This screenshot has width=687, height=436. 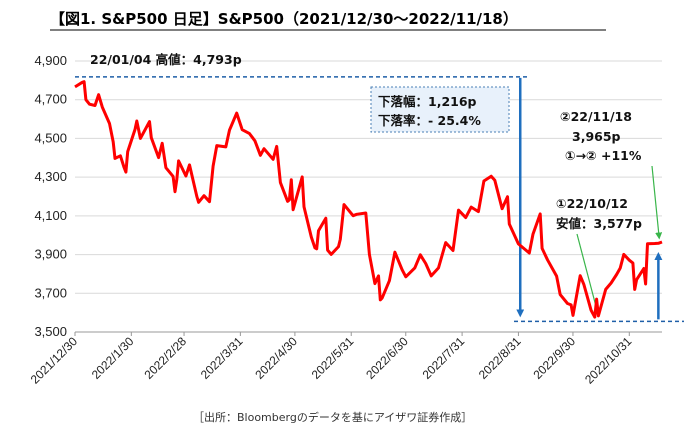 What do you see at coordinates (50, 99) in the screenshot?
I see `y-tick-label: 4,700` at bounding box center [50, 99].